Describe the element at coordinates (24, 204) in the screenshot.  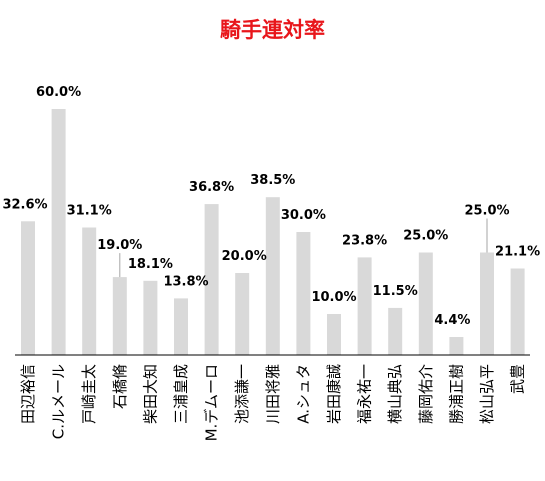
I see `data-label: 32.6%` at that location.